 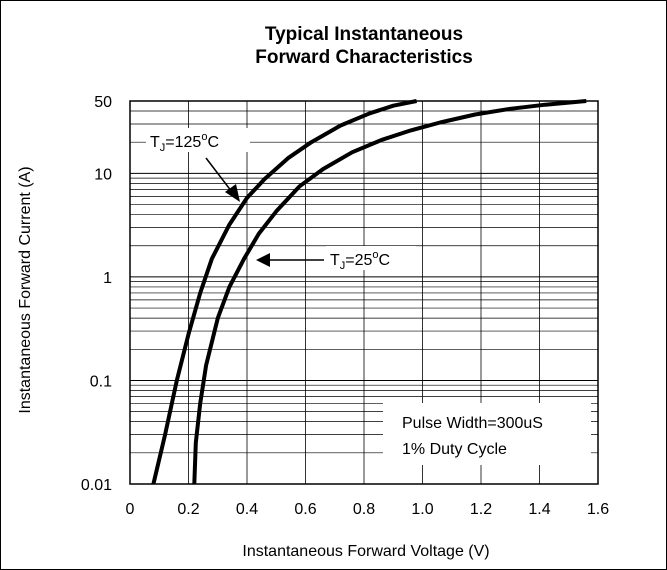 I want to click on chart-title-line-2: Forward Characteristics, so click(x=364, y=57).